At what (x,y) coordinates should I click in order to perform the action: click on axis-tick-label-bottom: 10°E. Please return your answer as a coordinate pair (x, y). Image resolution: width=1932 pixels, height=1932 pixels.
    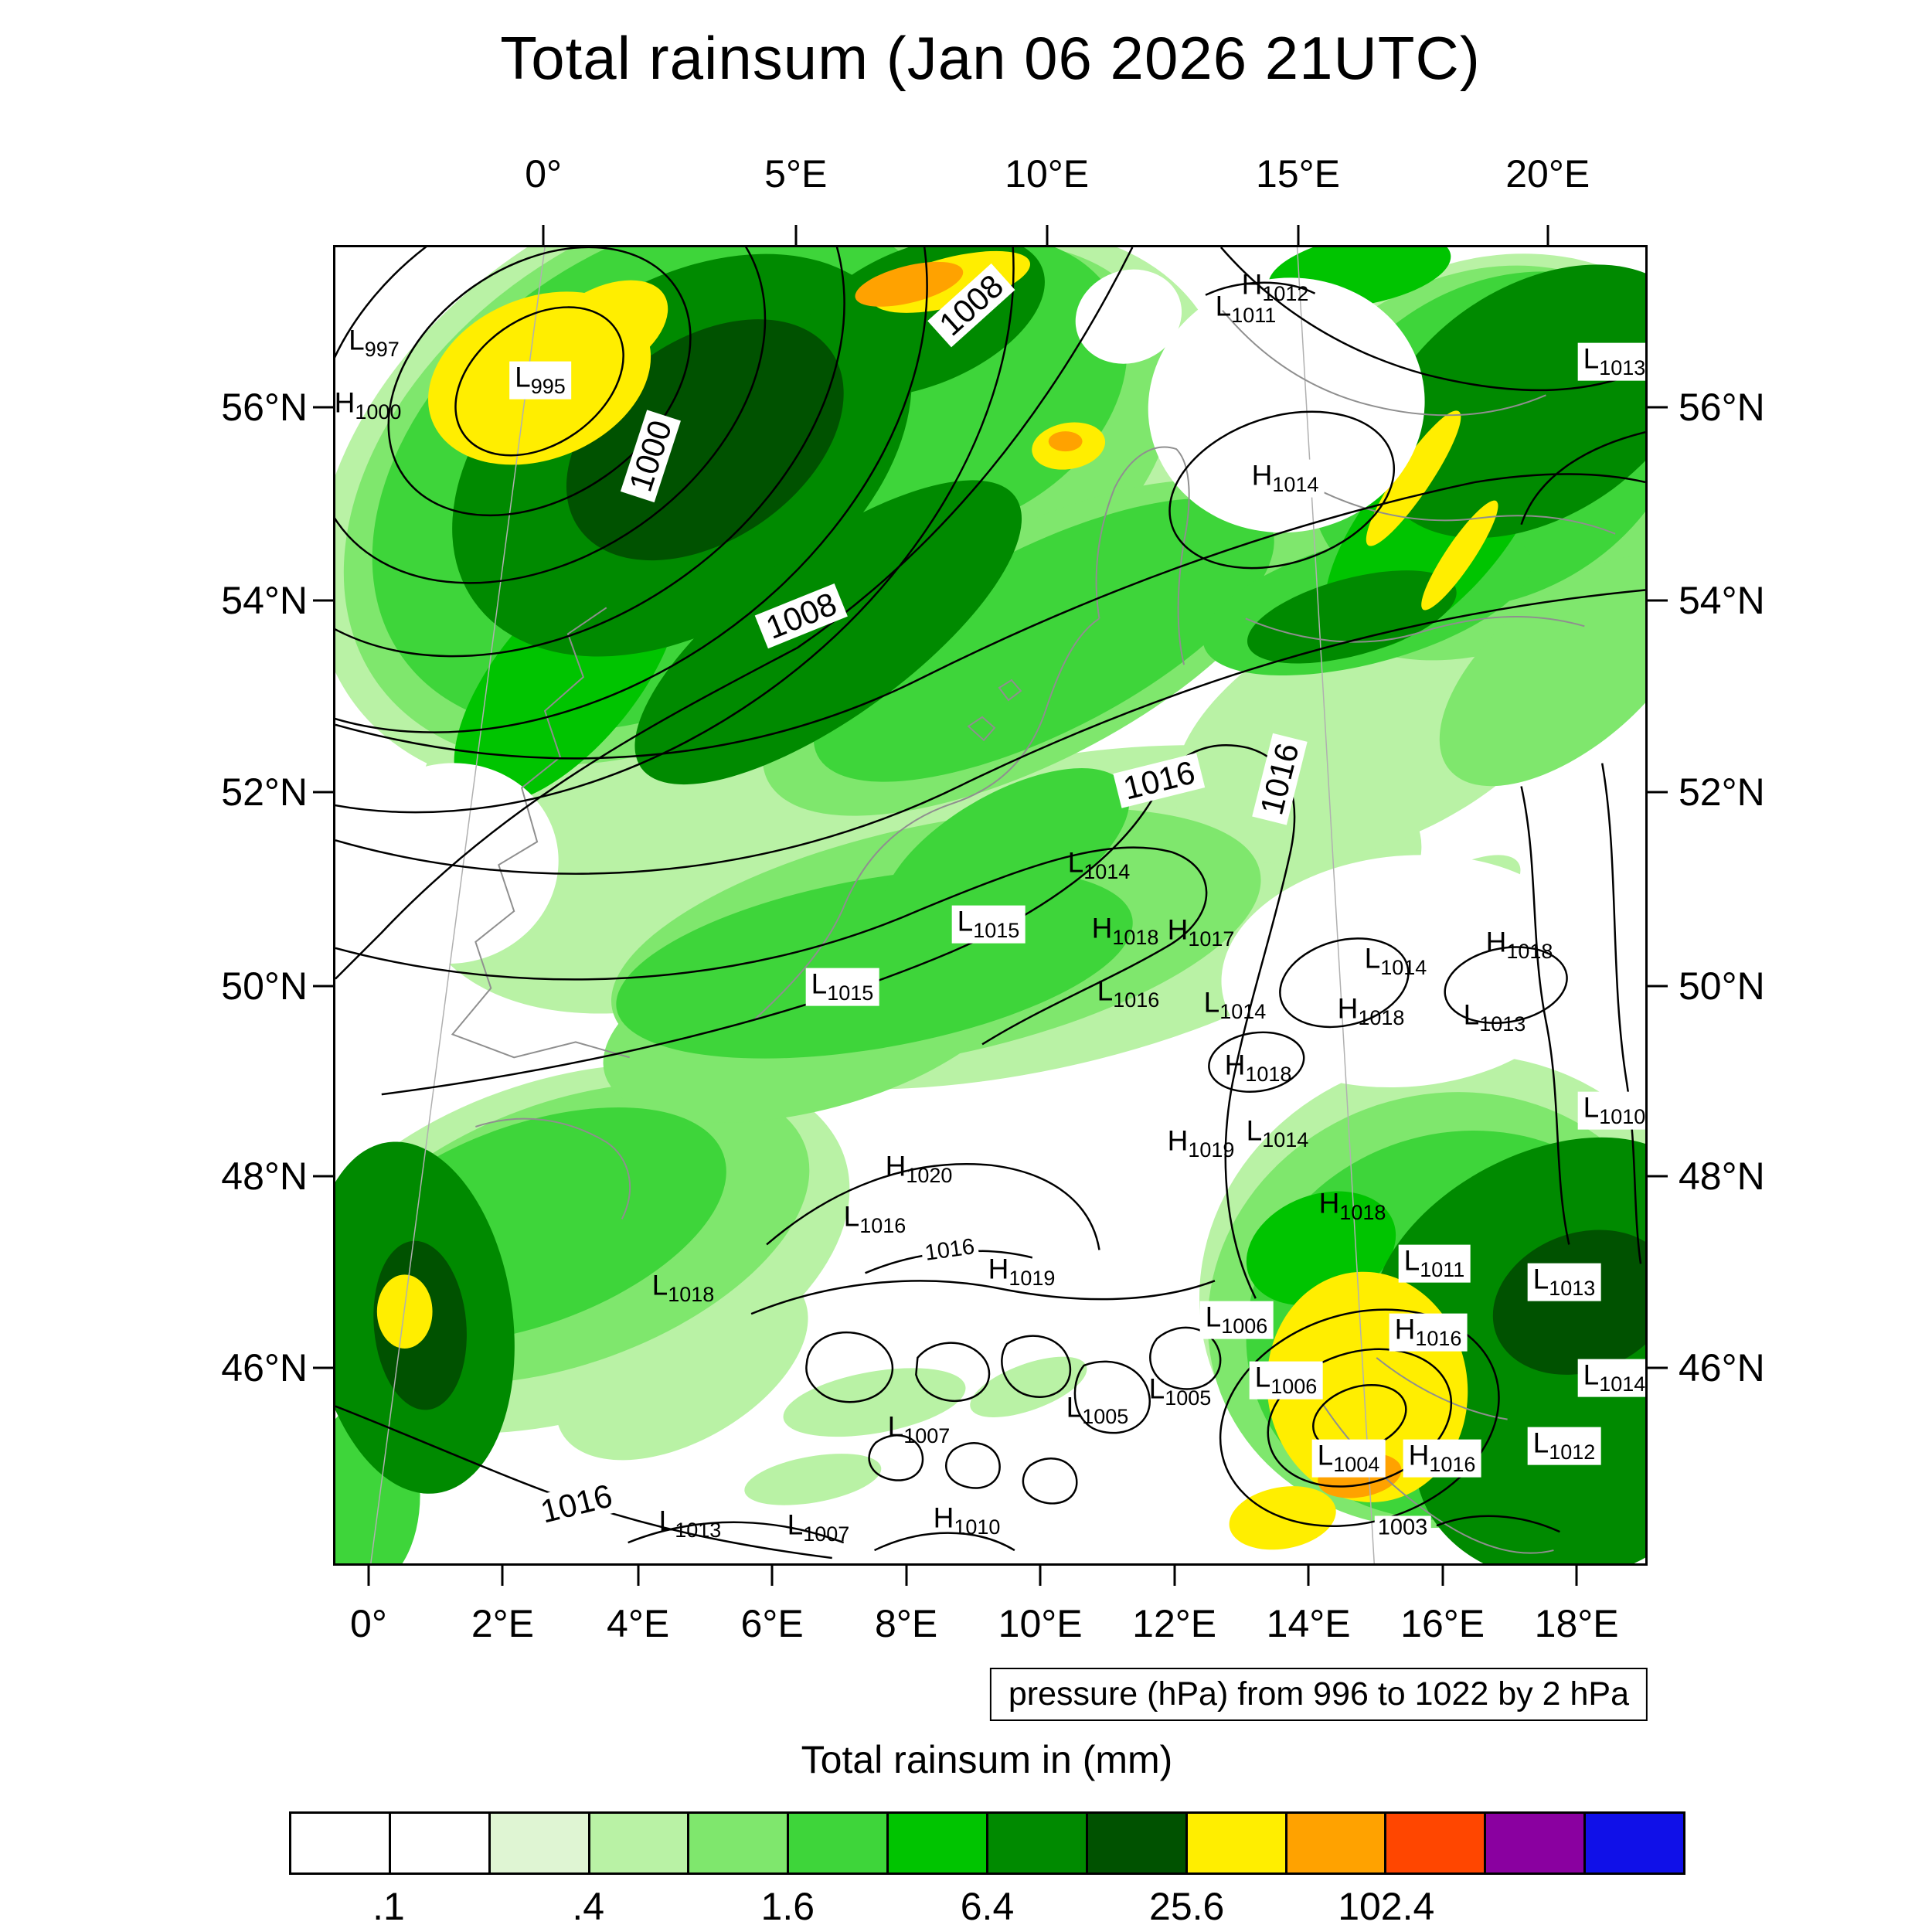
    Looking at the image, I should click on (1041, 1624).